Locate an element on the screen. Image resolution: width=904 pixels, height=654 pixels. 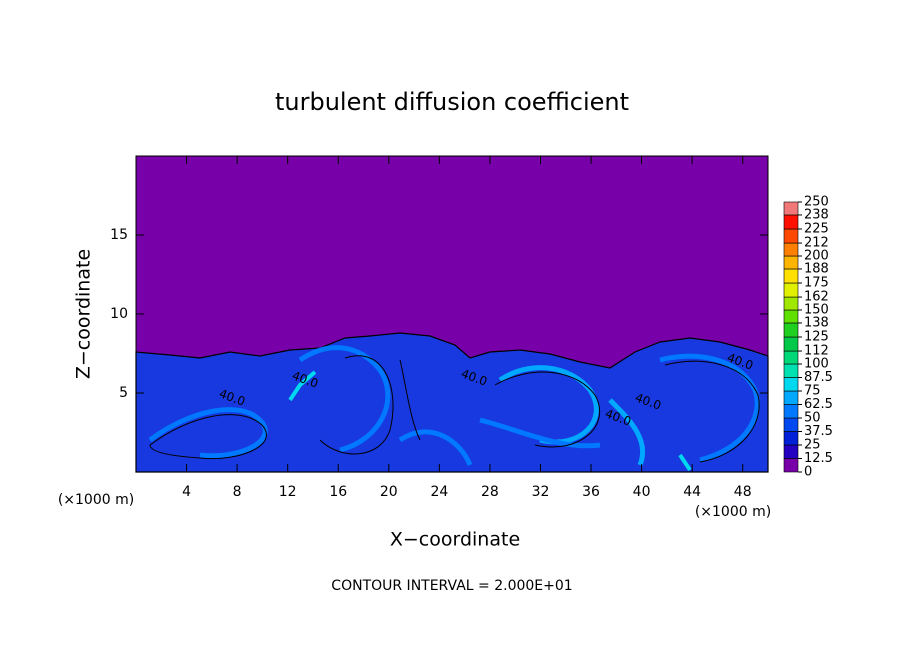
x-tick-label: 36 is located at coordinates (591, 492).